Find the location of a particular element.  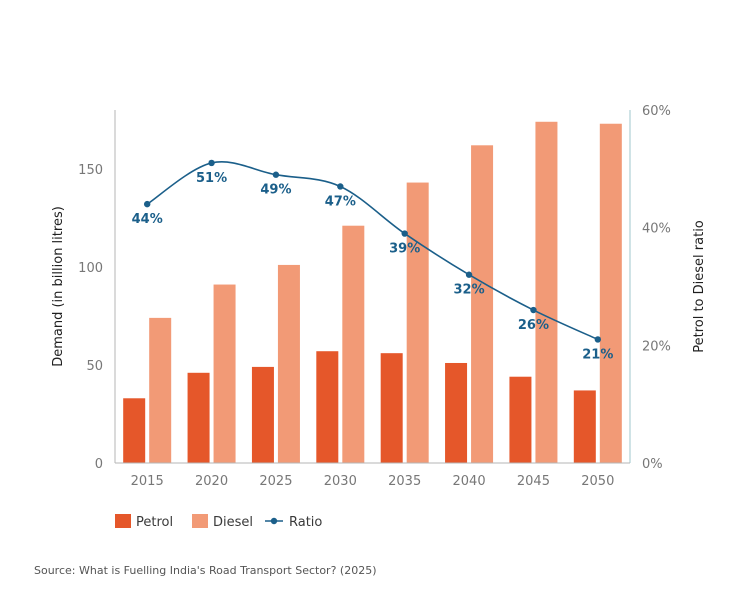

ratio-point-2050 is located at coordinates (598, 339).